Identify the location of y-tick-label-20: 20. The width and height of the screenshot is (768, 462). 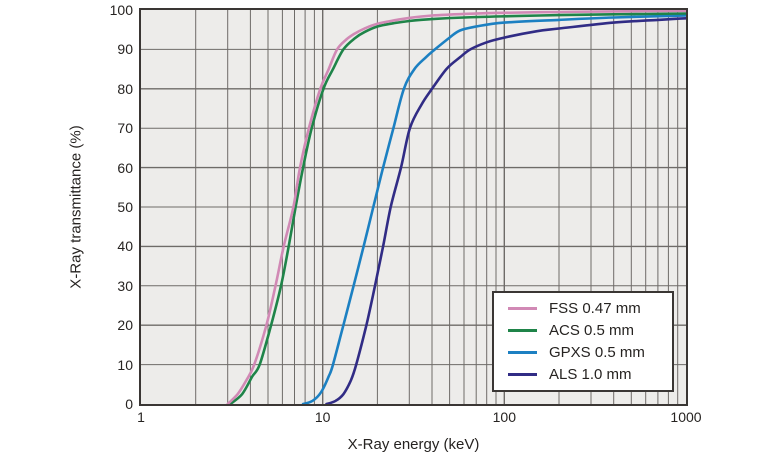
(125, 325).